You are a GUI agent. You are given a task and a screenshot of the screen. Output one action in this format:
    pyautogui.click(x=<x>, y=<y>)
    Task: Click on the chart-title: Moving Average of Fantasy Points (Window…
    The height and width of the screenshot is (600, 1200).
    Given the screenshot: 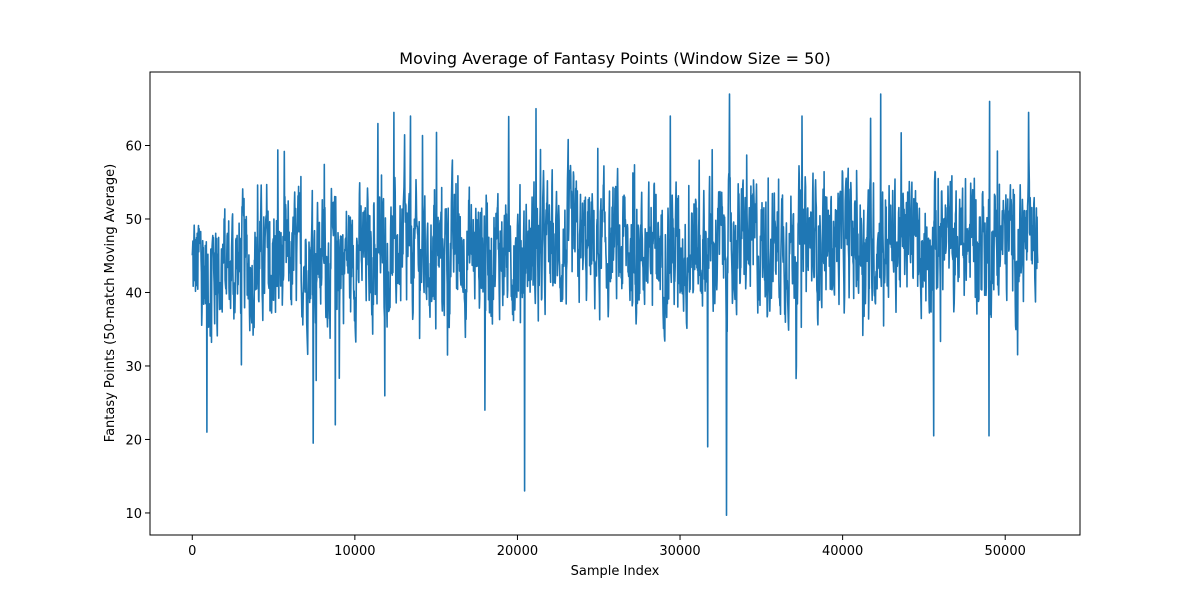 What is the action you would take?
    pyautogui.click(x=614, y=58)
    